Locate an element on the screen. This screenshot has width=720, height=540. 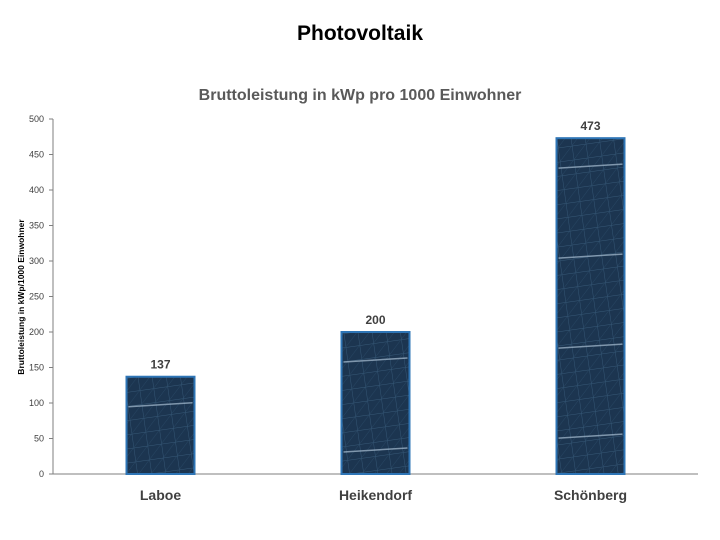
bar-heikendorf is located at coordinates (375, 403).